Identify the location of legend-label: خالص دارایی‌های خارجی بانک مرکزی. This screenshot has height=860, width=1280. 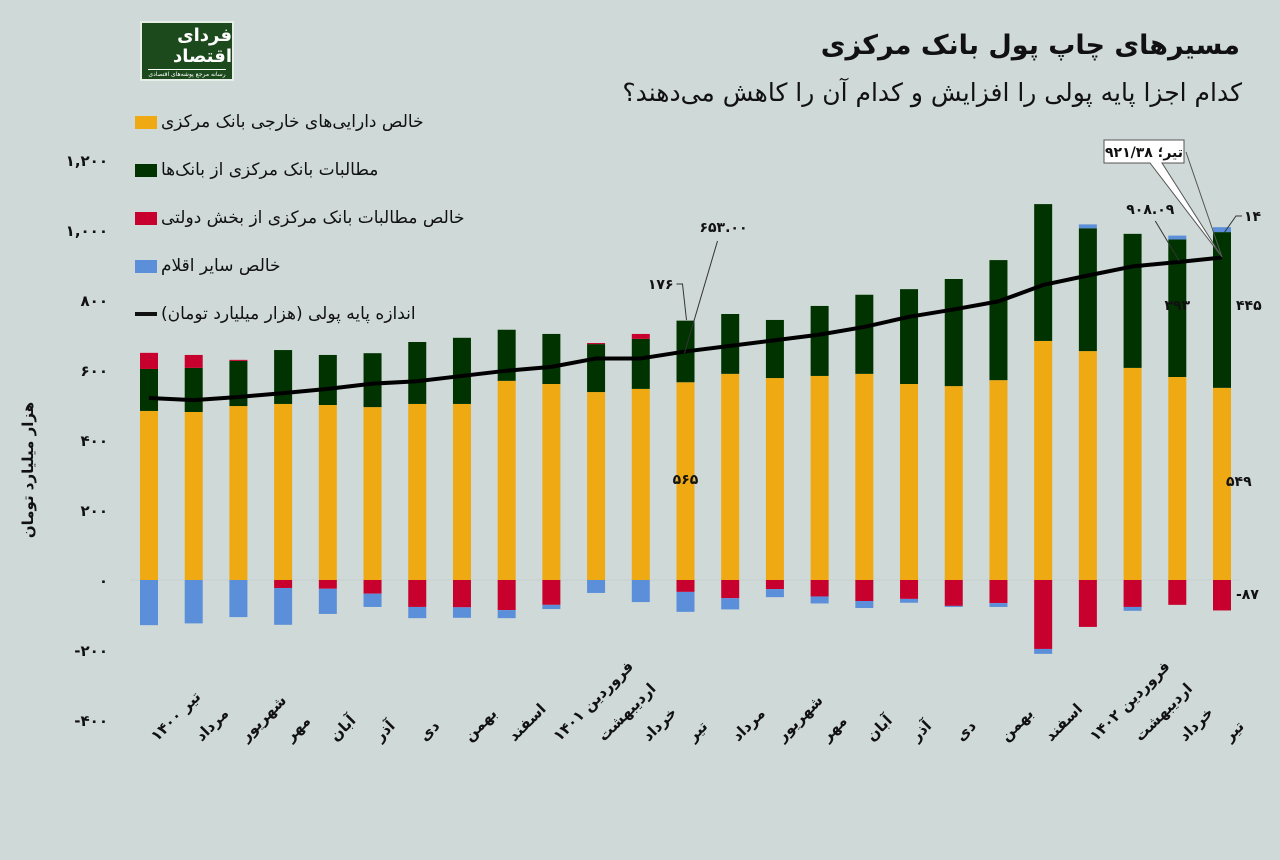
(292, 122).